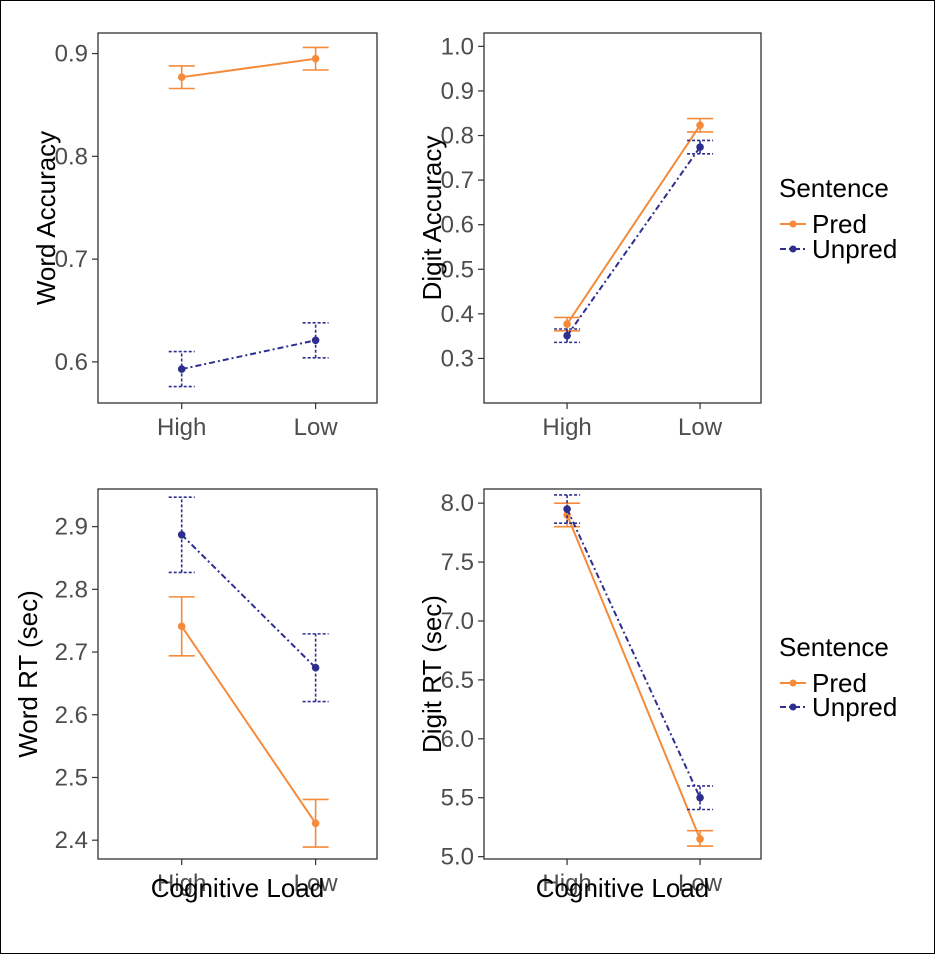 The height and width of the screenshot is (954, 935). I want to click on legend-bottom: Sentence Pred Unpred, so click(838, 677).